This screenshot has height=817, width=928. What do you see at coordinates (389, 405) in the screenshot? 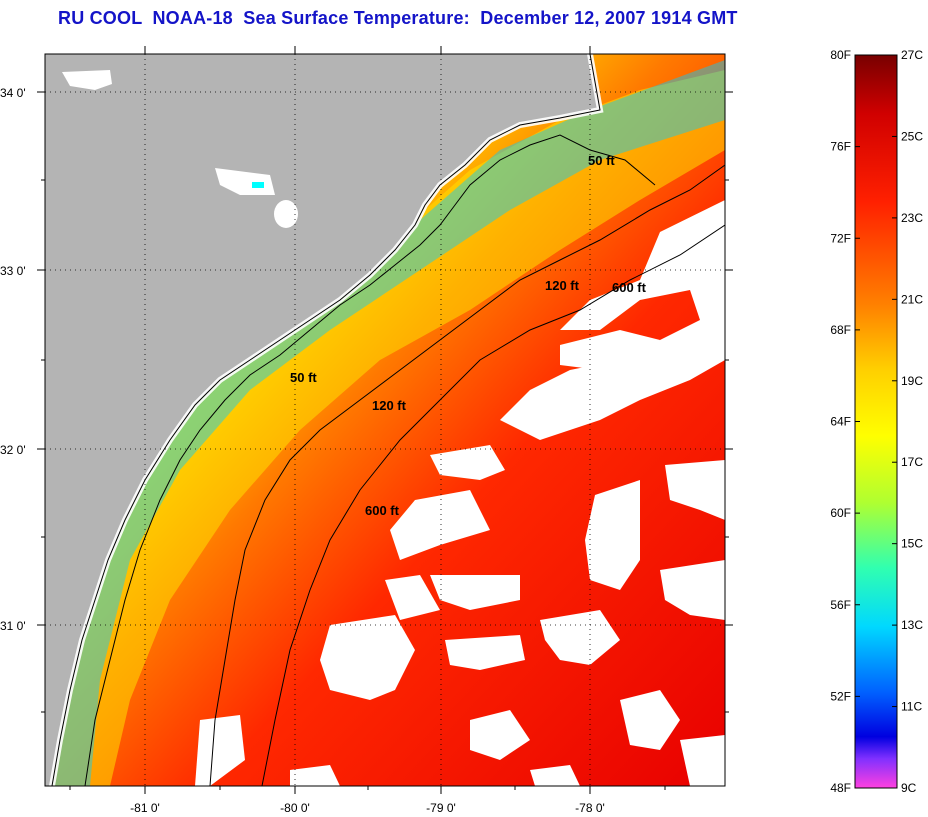
I see `contour-label-120ft-south: 120 ft` at bounding box center [389, 405].